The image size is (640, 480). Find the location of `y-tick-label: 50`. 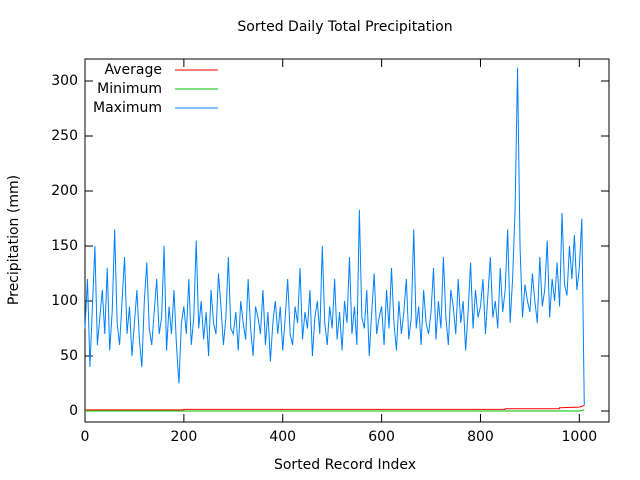

y-tick-label: 50 is located at coordinates (69, 356).